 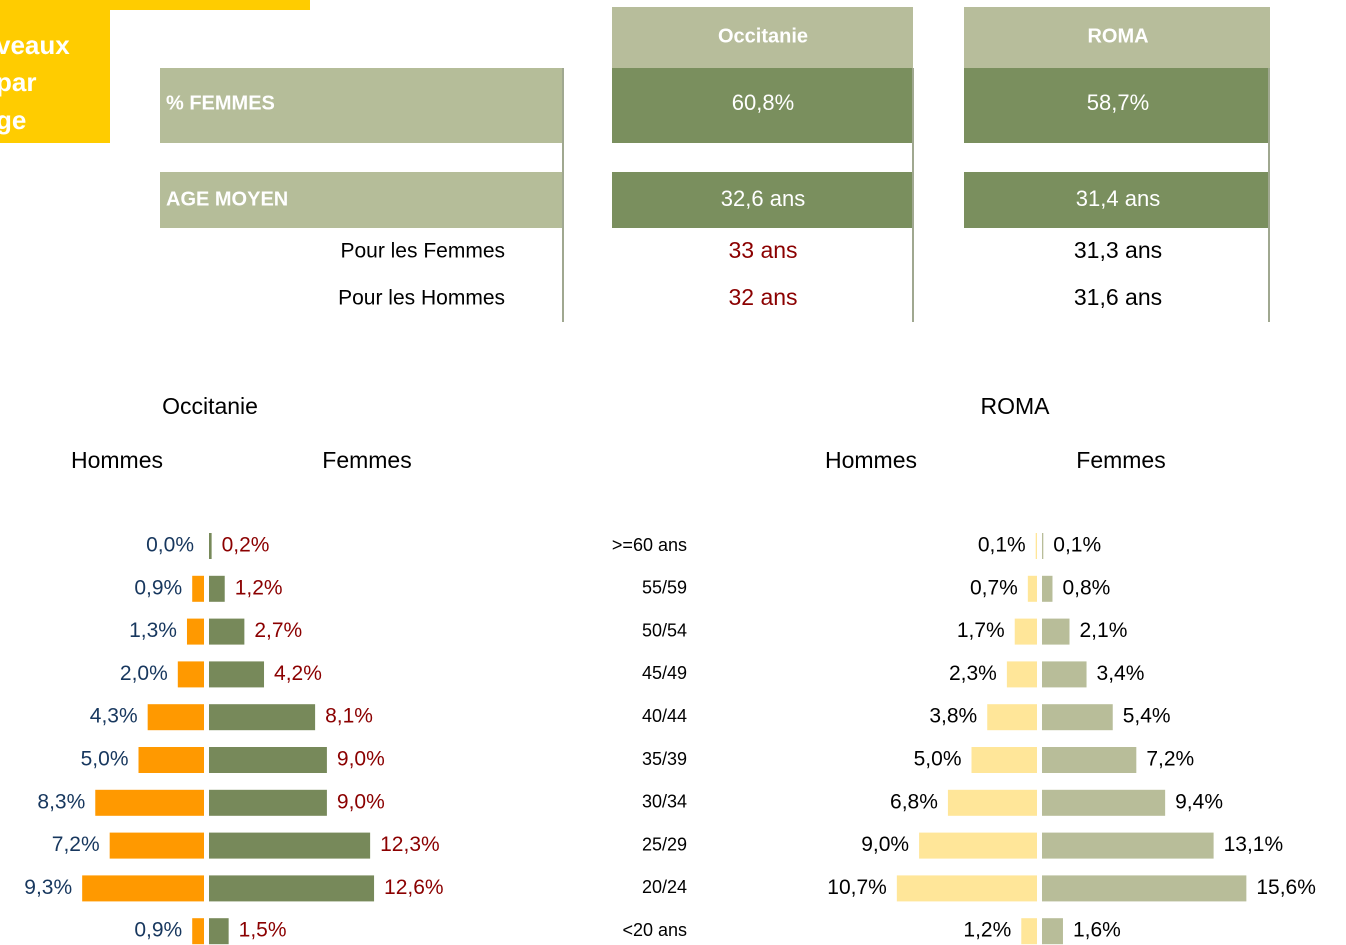 What do you see at coordinates (144, 673) in the screenshot?
I see `value-label: 2,0%` at bounding box center [144, 673].